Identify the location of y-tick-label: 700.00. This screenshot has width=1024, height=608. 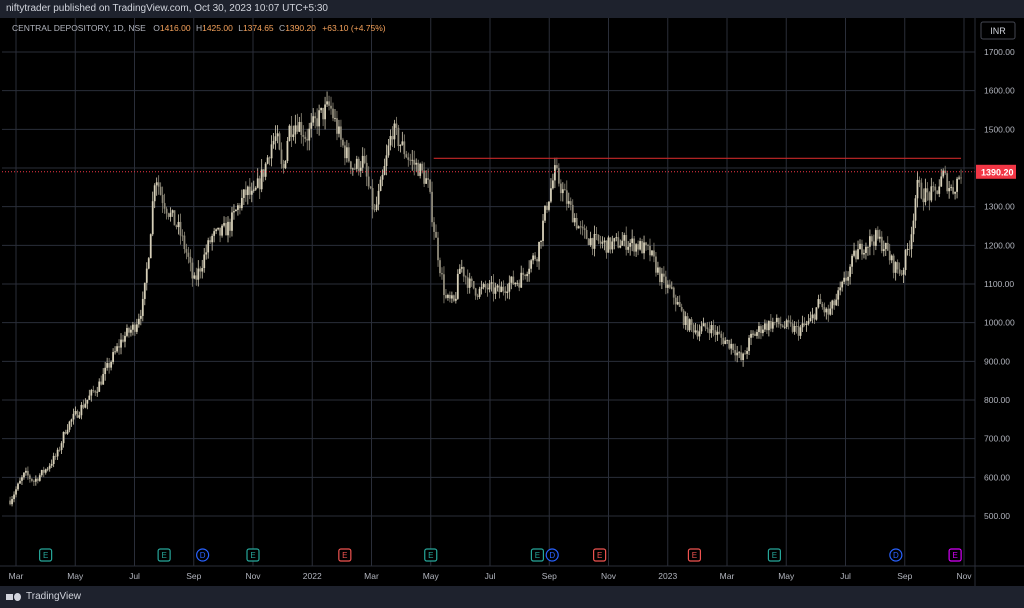
(997, 439).